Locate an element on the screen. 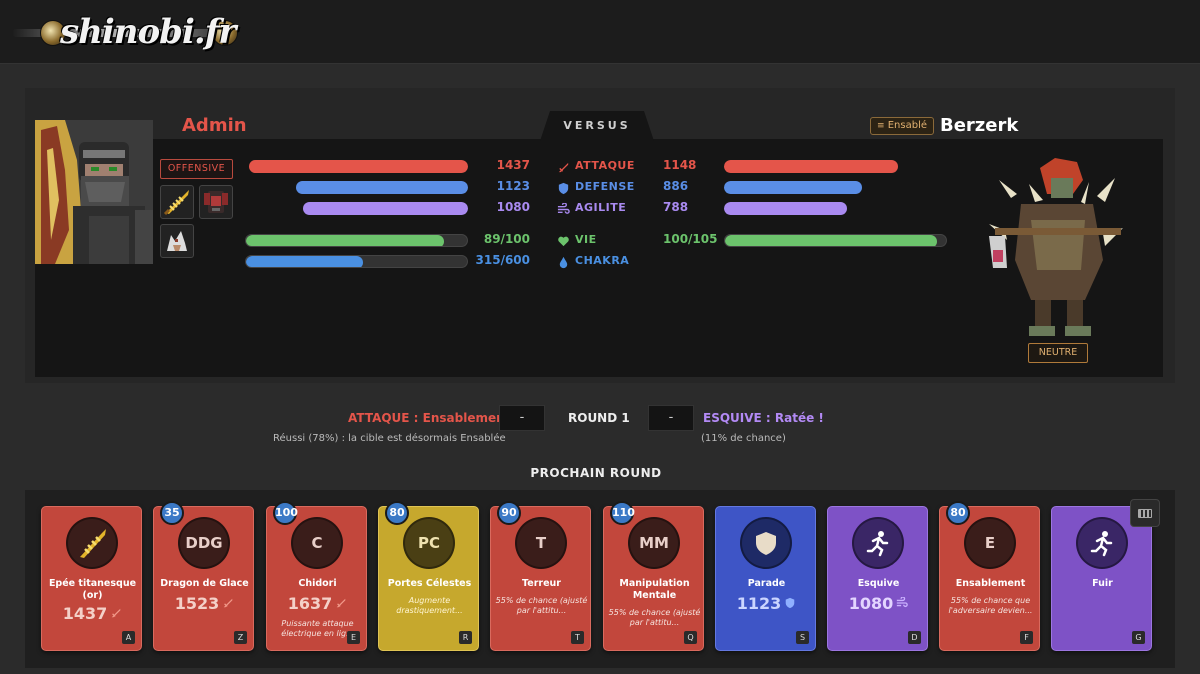 This screenshot has height=674, width=1200. shortcut-key: Q is located at coordinates (690, 637).